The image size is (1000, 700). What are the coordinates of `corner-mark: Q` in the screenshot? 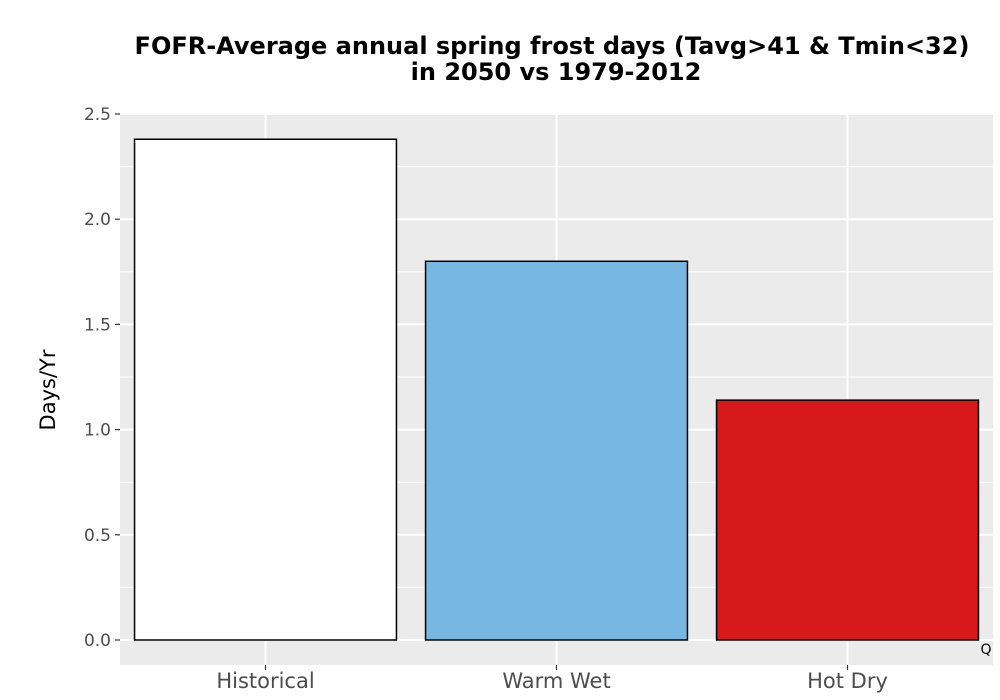 It's located at (985, 650).